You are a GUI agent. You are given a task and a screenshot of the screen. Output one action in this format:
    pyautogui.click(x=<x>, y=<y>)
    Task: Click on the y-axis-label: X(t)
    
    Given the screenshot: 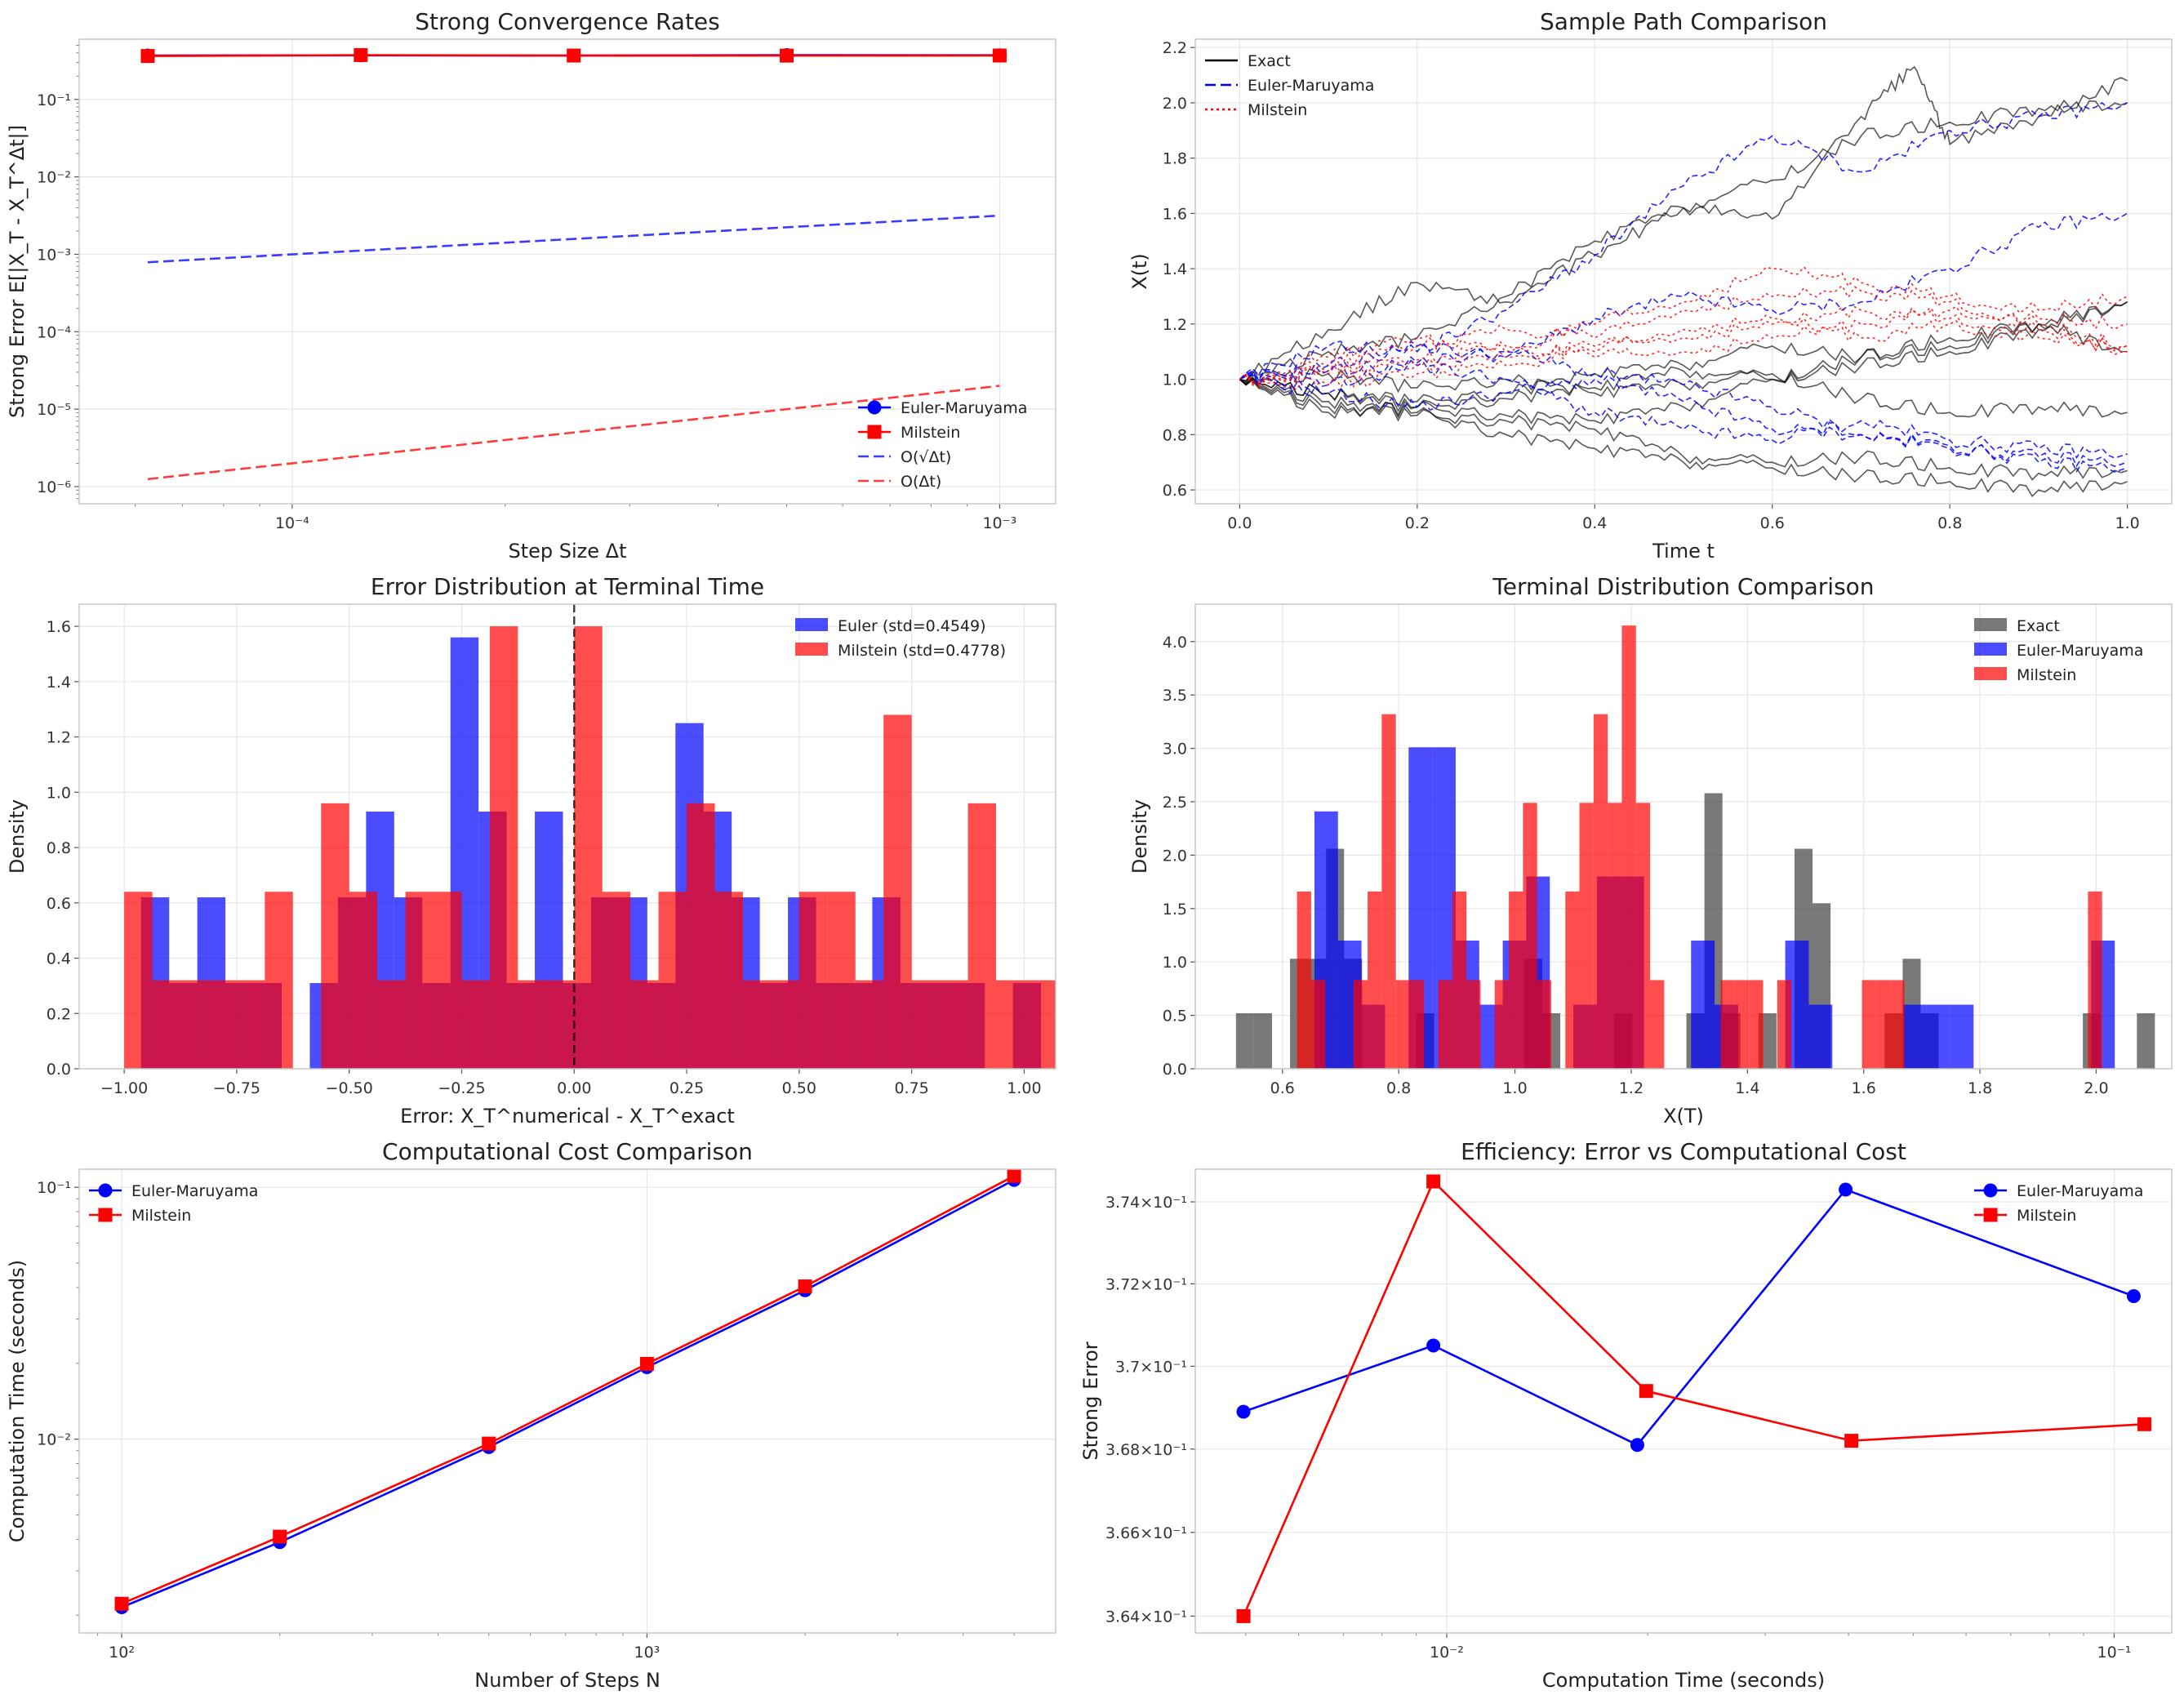 What is the action you would take?
    pyautogui.click(x=1140, y=271)
    